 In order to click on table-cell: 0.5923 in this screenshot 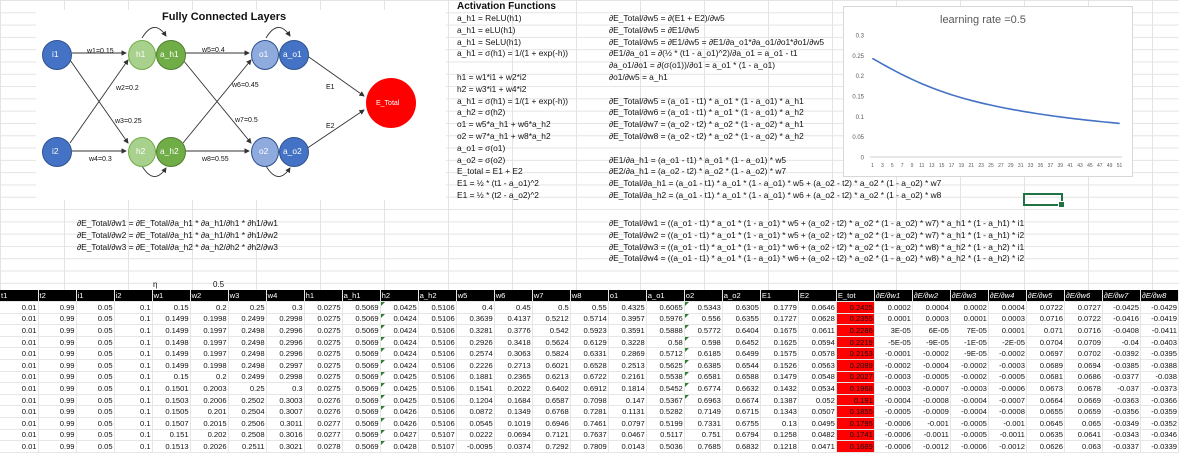, I will do `click(589, 330)`.